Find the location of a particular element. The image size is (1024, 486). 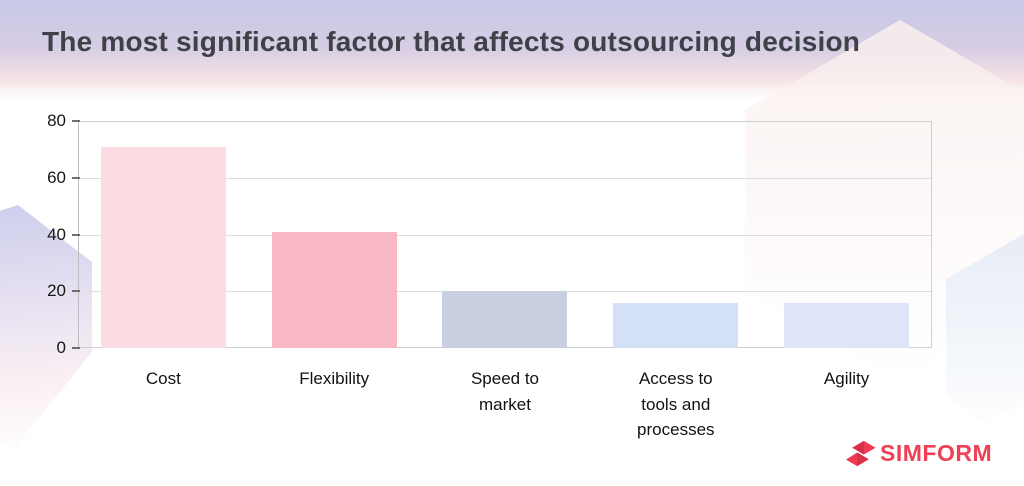

bar-slot-access-to is located at coordinates (675, 234).